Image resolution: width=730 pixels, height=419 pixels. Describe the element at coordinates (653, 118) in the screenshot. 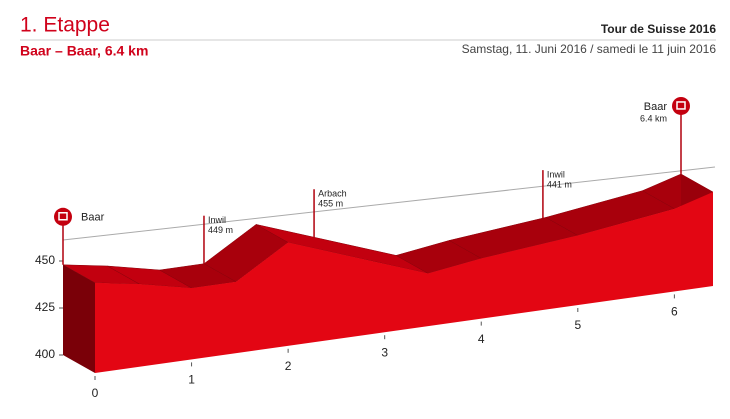

I see `marker-sublabel: 6.4 km` at that location.